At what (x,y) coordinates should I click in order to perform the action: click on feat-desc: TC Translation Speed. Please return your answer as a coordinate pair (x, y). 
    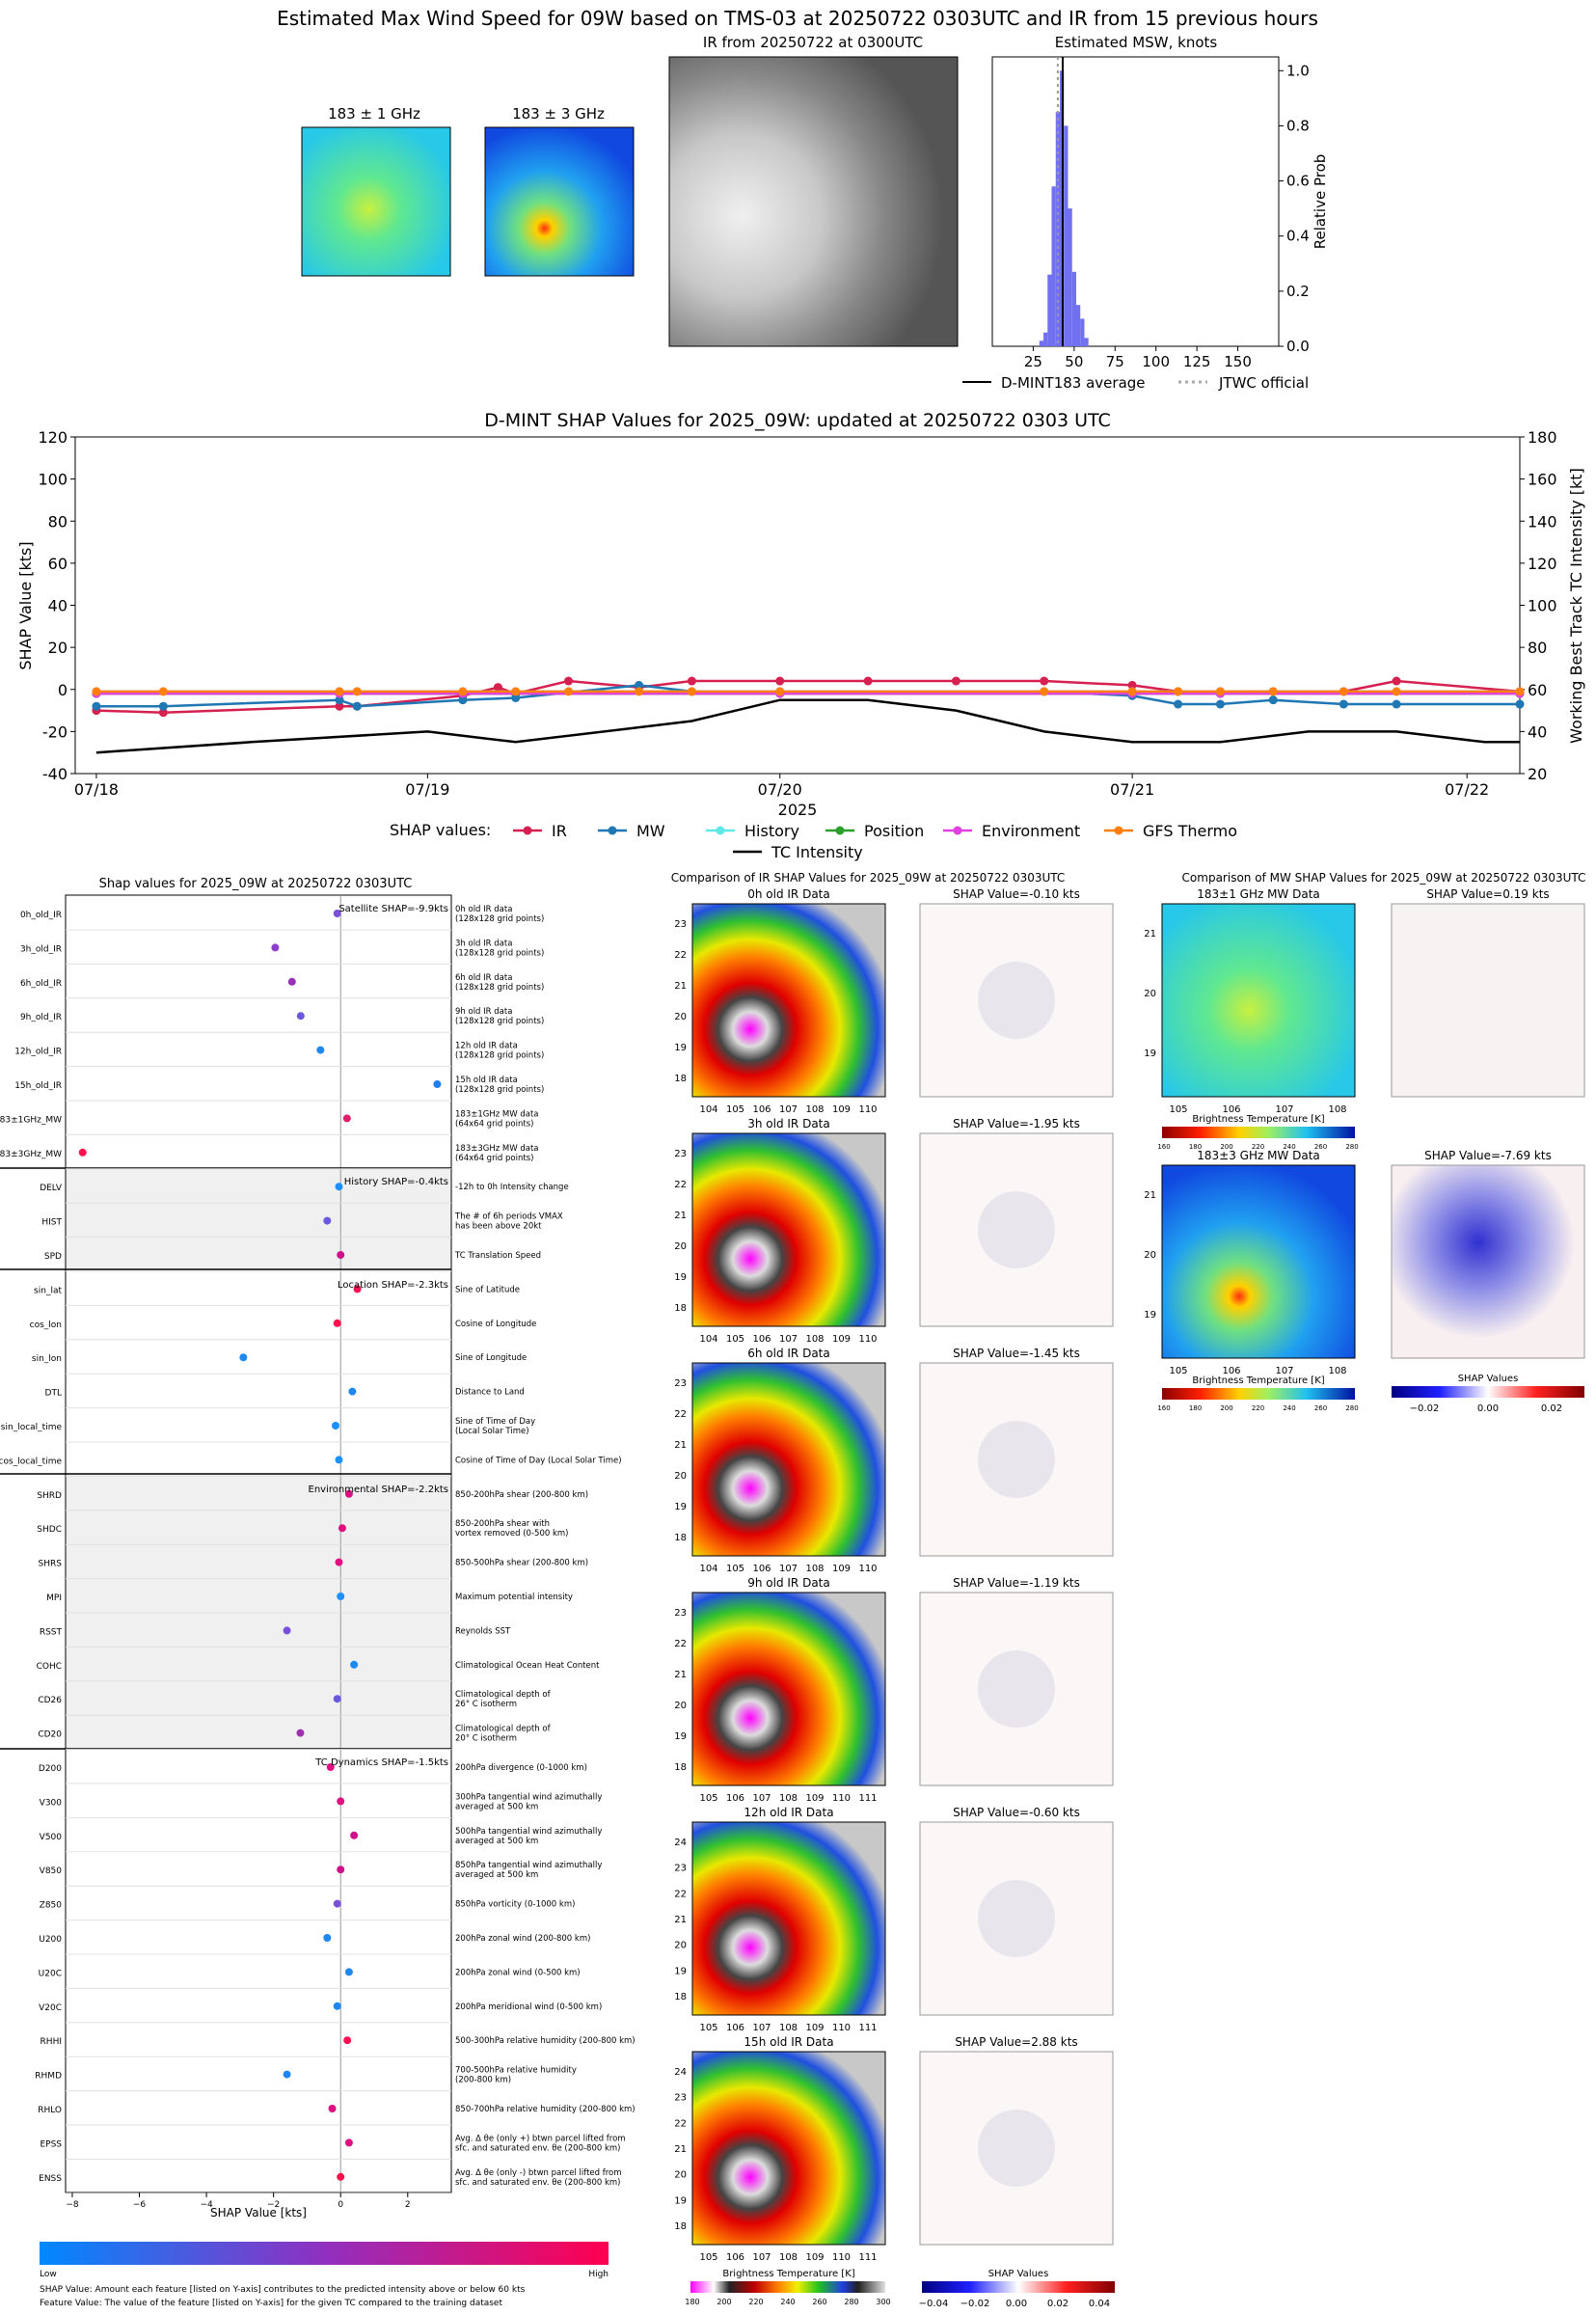
    Looking at the image, I should click on (497, 1256).